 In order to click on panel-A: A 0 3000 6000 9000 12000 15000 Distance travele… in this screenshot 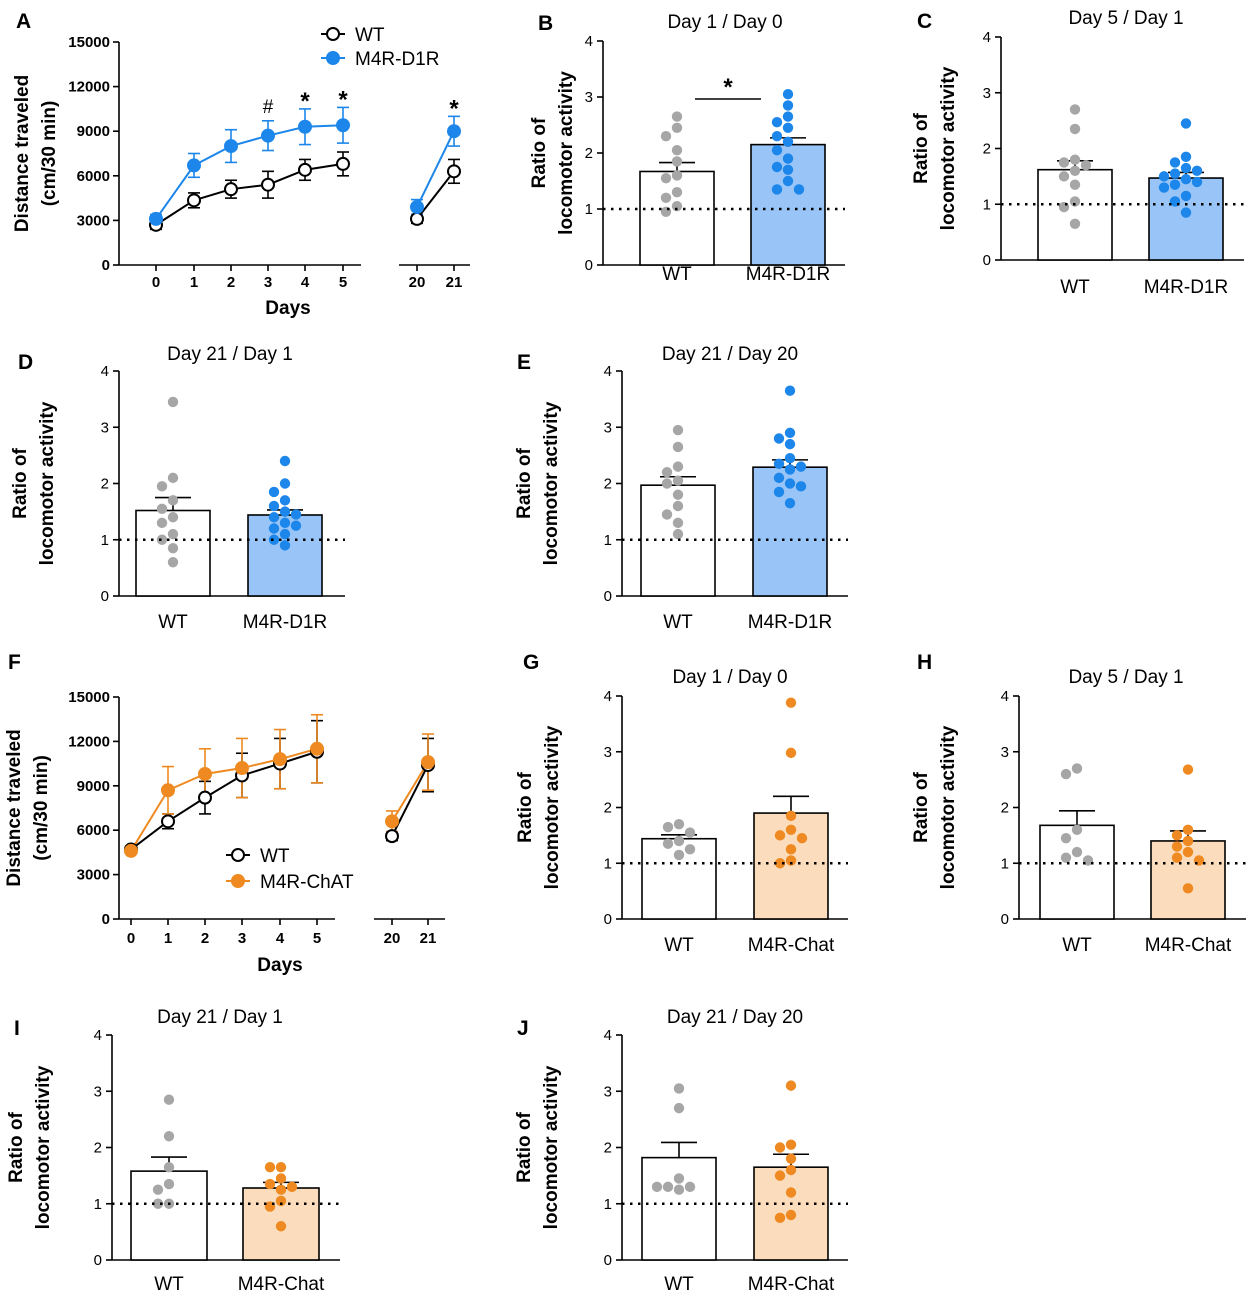, I will do `click(241, 164)`.